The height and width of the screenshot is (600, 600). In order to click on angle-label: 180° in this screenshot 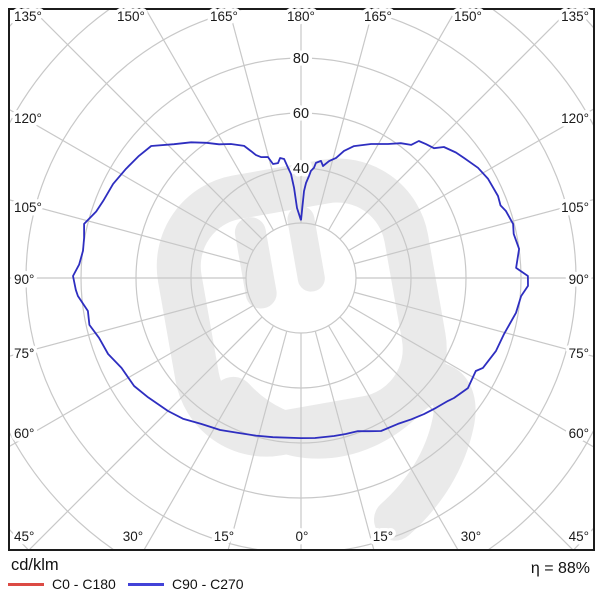, I will do `click(301, 16)`.